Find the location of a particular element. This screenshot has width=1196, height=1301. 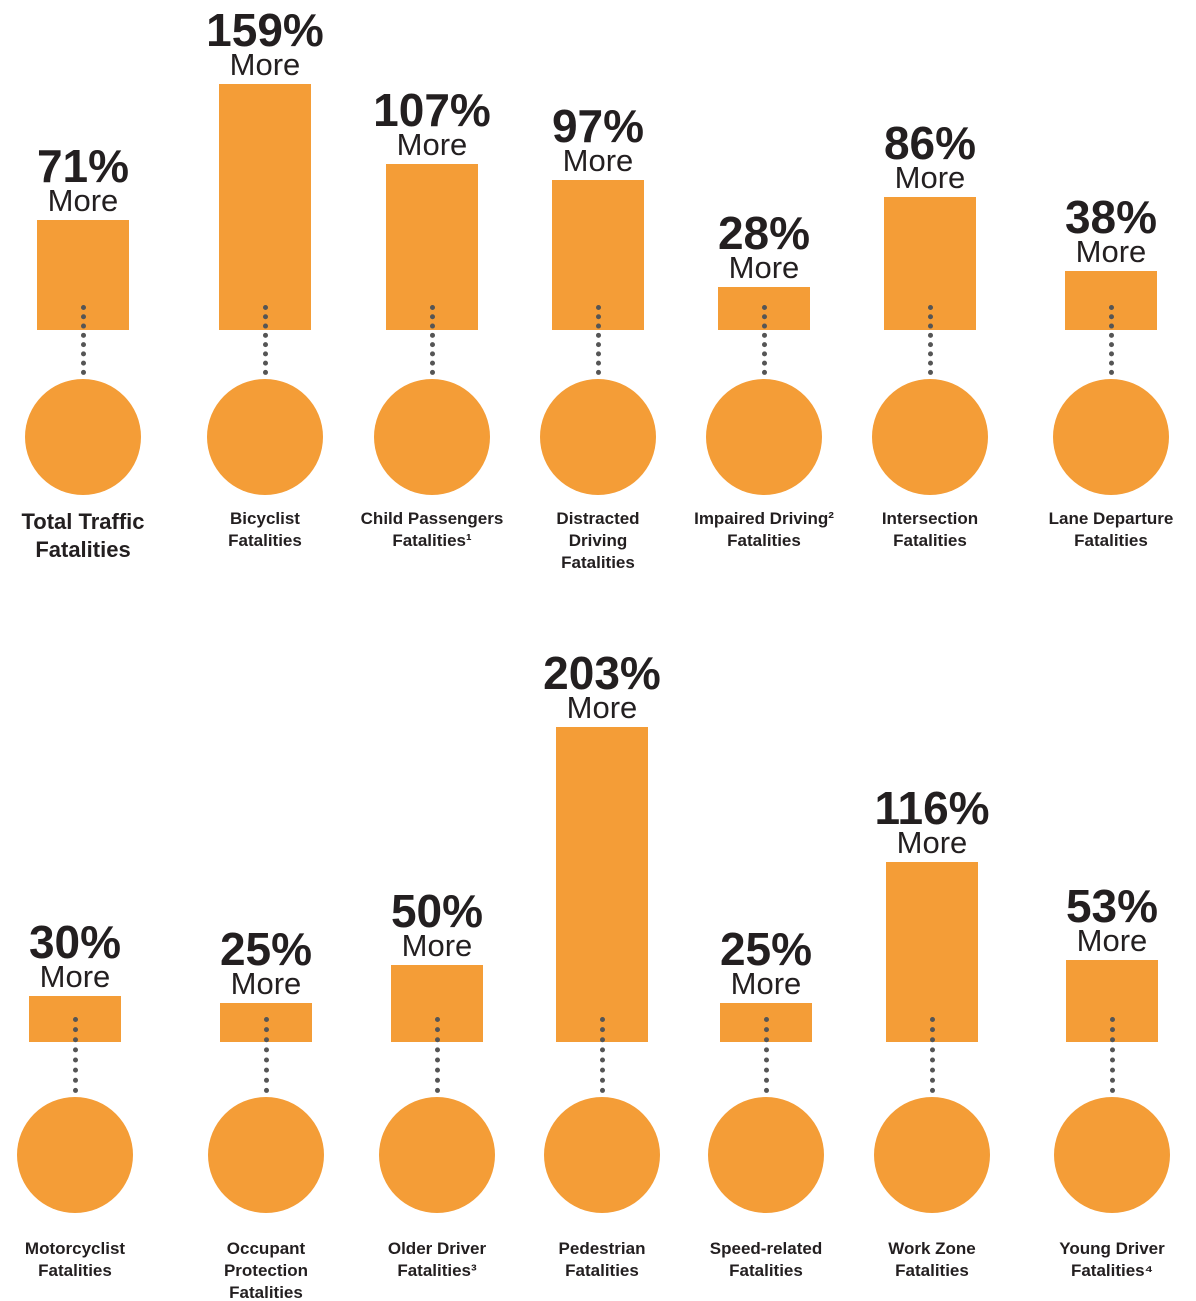

value-label: 97% More is located at coordinates (598, 138).